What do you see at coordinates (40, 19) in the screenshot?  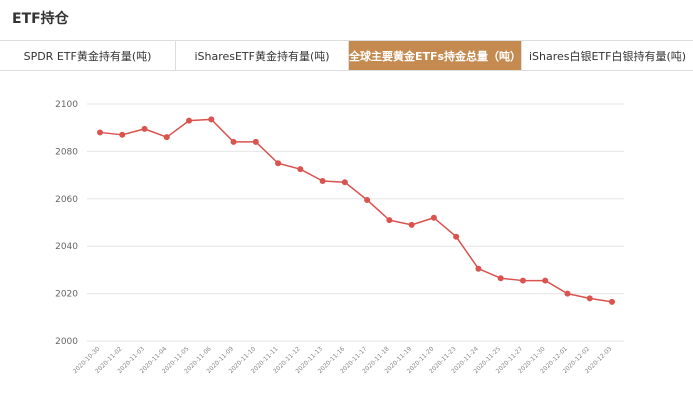 I see `section-title: ETF持仓` at bounding box center [40, 19].